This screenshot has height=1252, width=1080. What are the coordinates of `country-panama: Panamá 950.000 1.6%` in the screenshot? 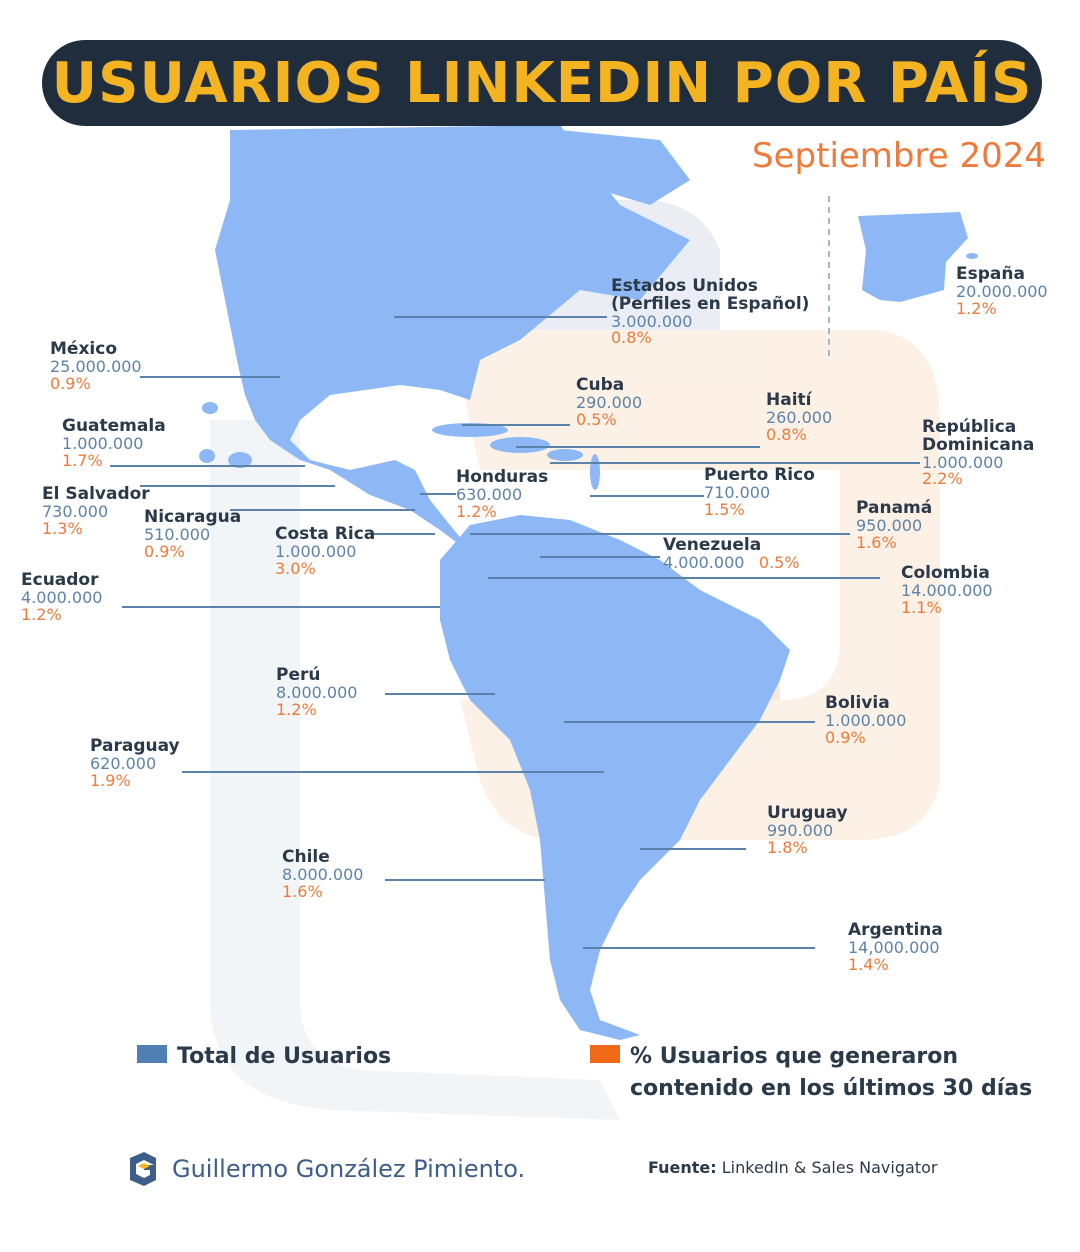 It's located at (894, 525).